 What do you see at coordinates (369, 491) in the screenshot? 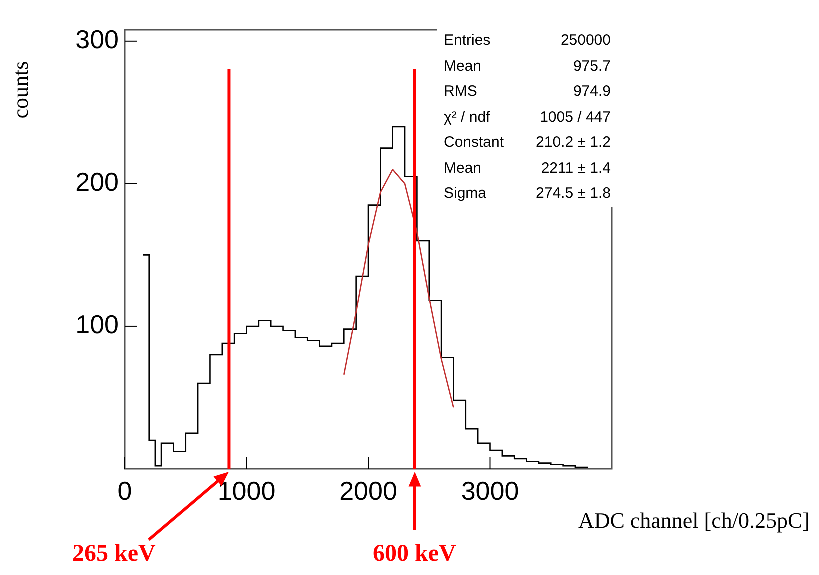
I see `x-tick-label: 2000` at bounding box center [369, 491].